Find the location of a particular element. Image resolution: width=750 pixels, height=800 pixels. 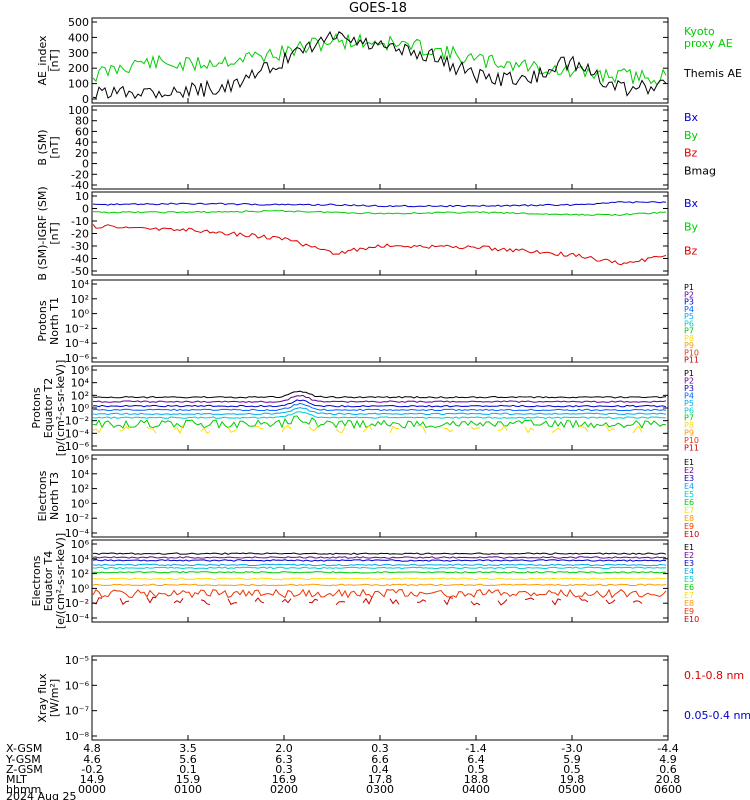

footer-value: 0300 is located at coordinates (380, 789).